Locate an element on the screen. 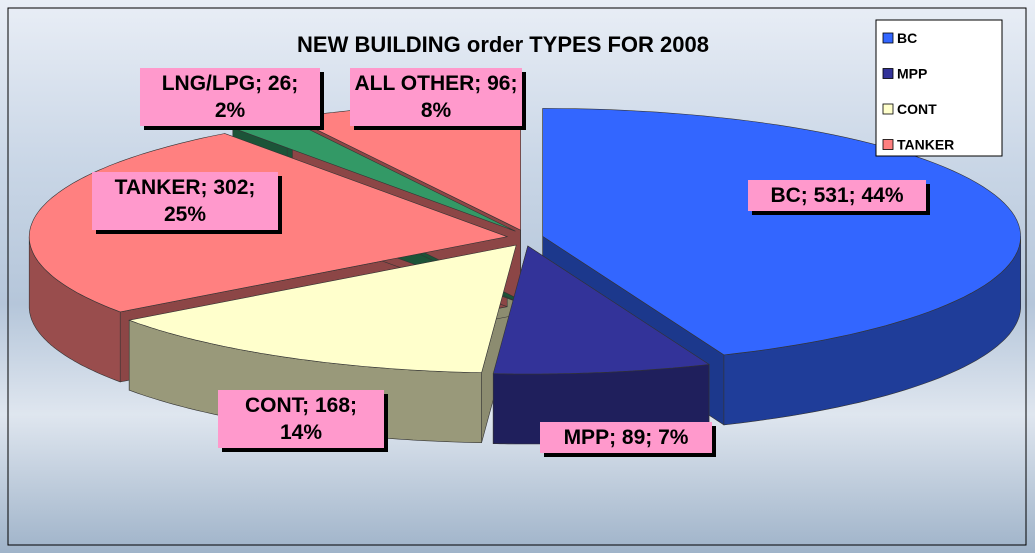 The image size is (1035, 553). legend-label: BC is located at coordinates (907, 38).